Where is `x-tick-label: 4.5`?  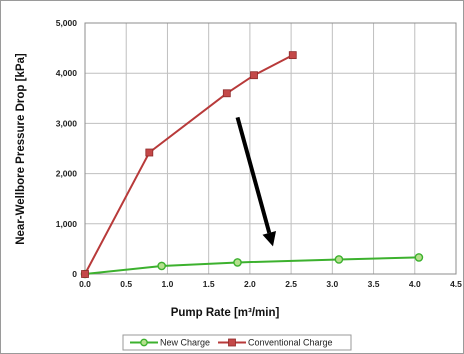
x-tick-label: 4.5 is located at coordinates (456, 284).